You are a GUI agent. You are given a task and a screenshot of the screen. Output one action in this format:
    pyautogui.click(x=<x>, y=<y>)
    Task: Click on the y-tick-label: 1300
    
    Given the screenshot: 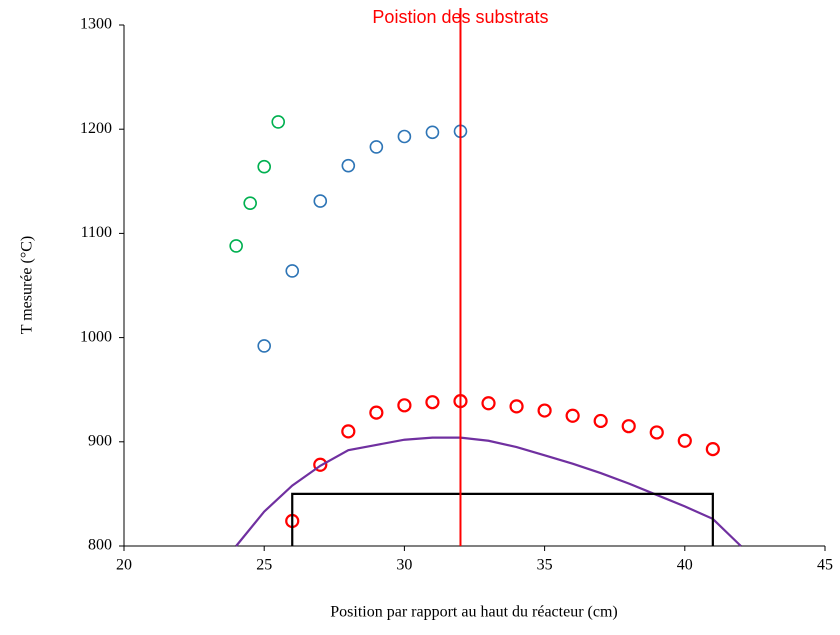 What is the action you would take?
    pyautogui.click(x=96, y=24)
    